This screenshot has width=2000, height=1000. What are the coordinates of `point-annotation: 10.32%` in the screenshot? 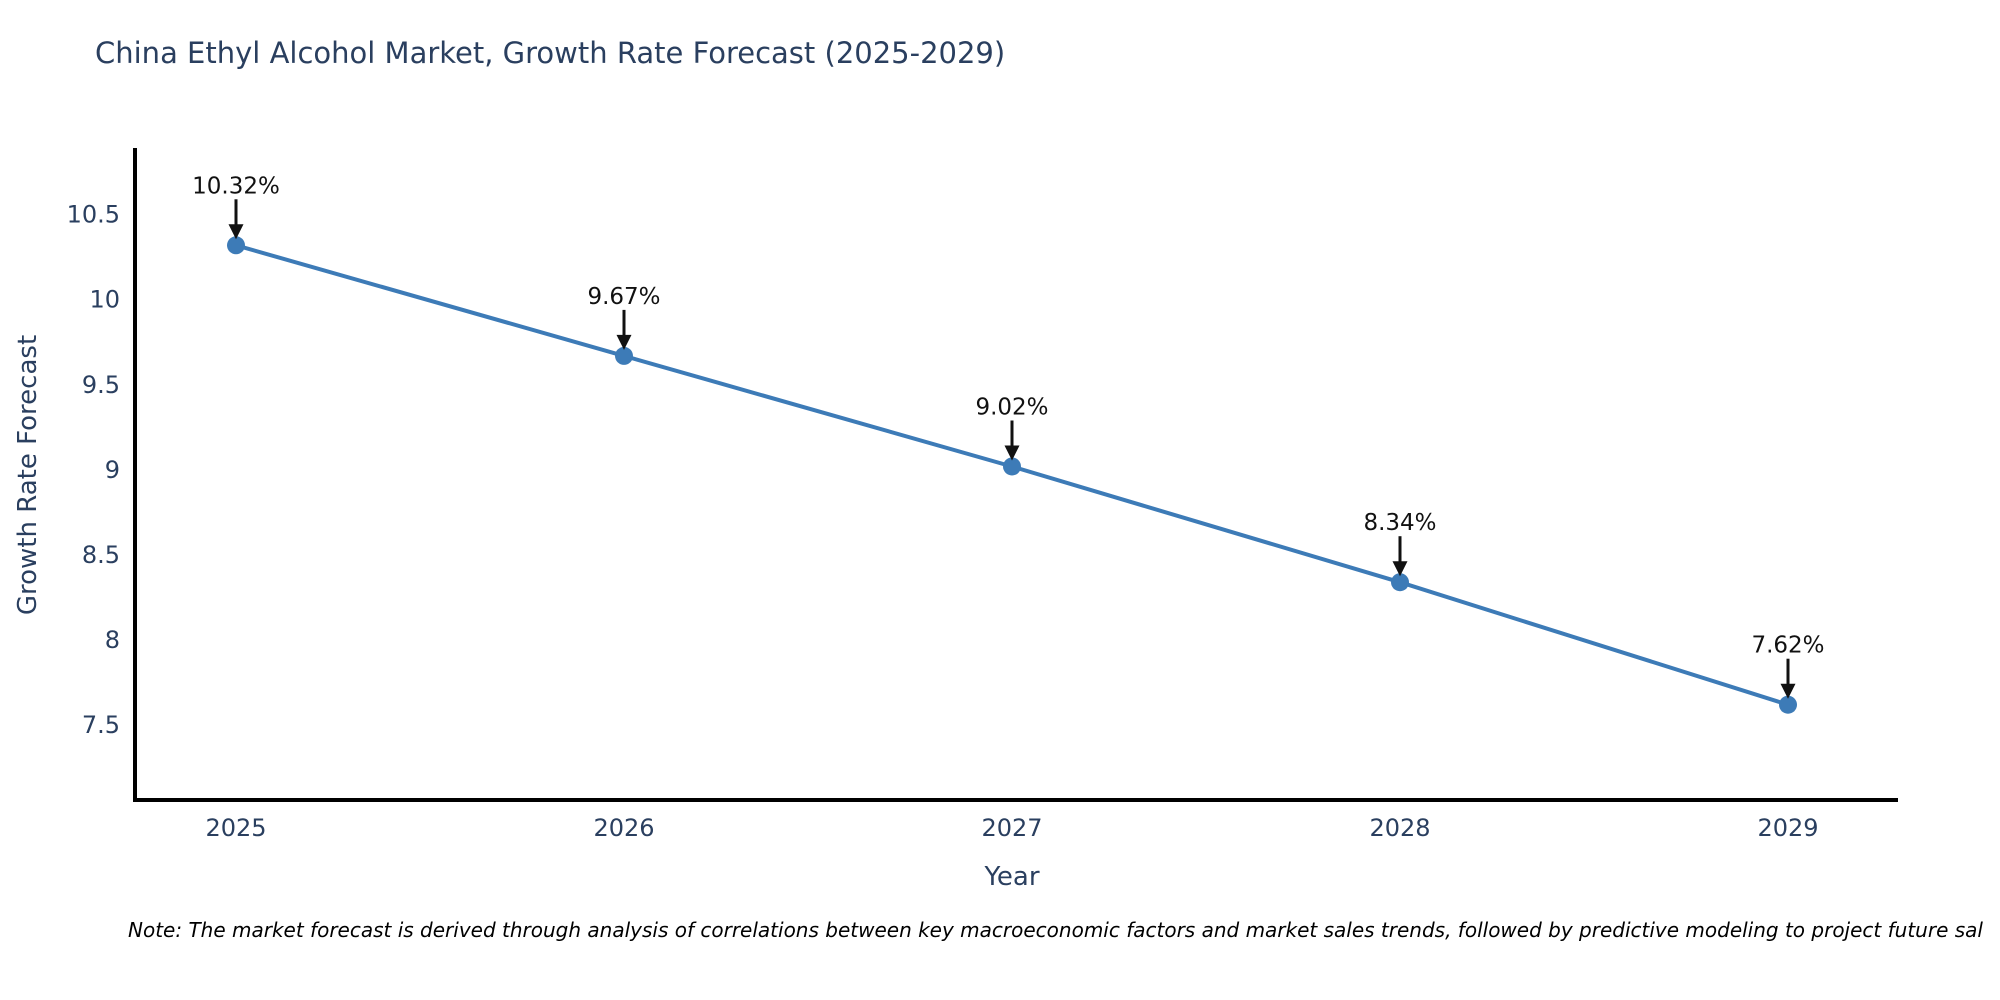 It's located at (236, 186).